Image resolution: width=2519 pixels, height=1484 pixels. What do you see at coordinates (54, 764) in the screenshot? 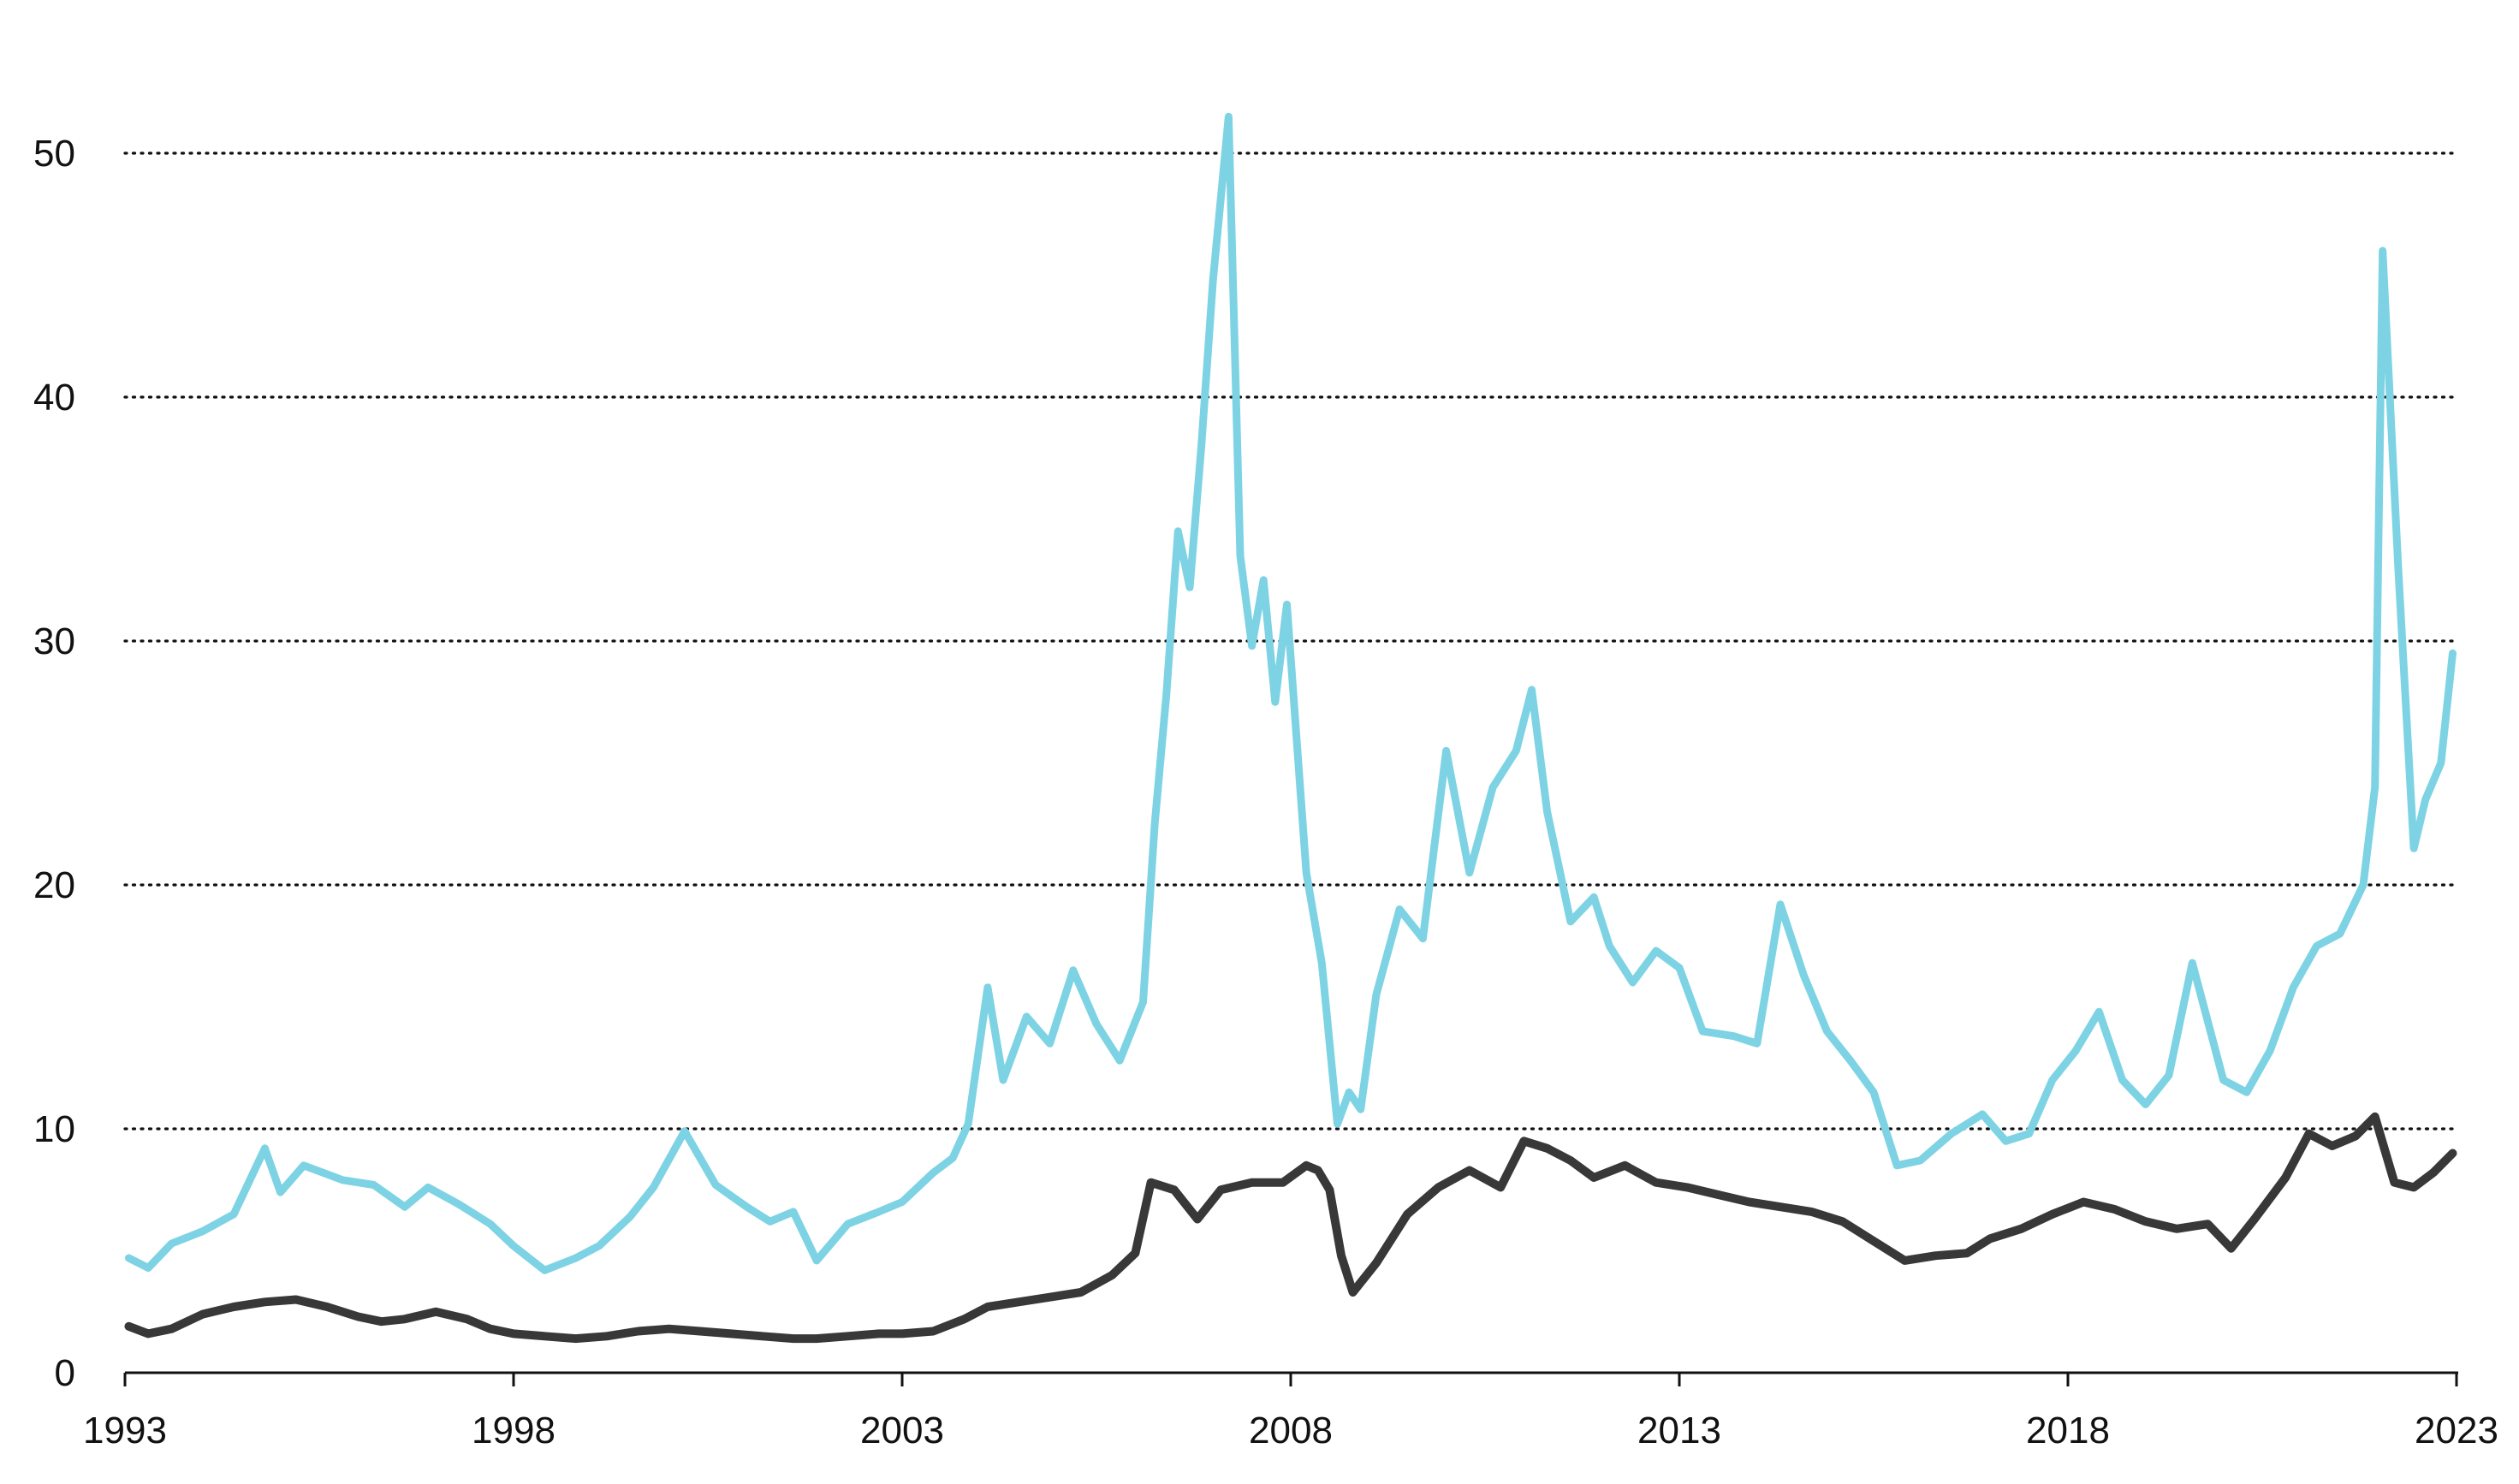
I see `y-axis-labels: 0 10 20 30 40 50` at bounding box center [54, 764].